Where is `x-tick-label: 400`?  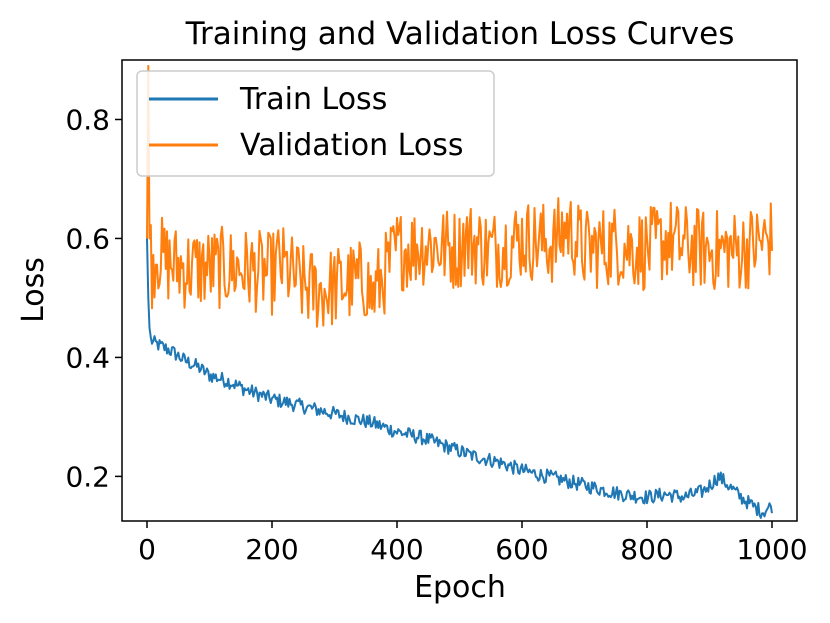 x-tick-label: 400 is located at coordinates (396, 549).